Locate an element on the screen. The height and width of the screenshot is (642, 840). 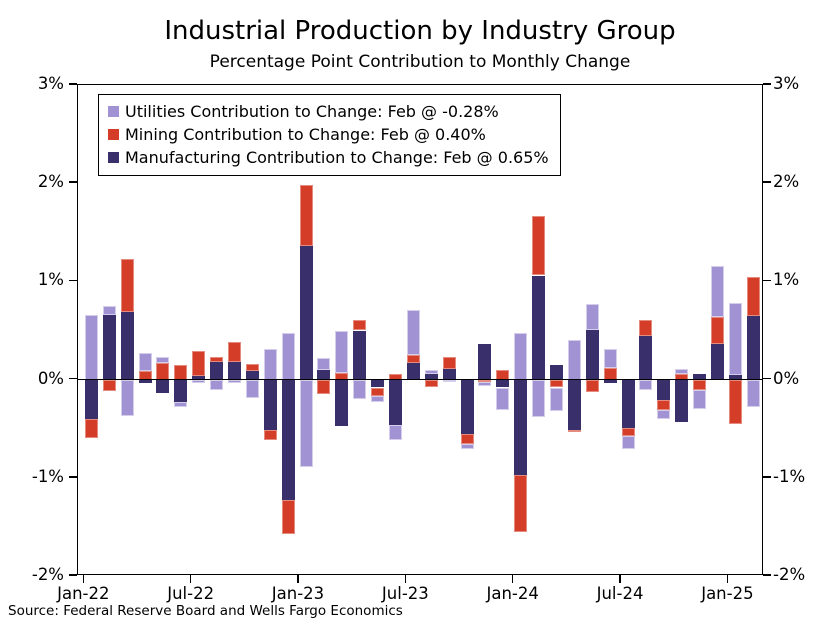
mining-swatch-icon is located at coordinates (113, 134).